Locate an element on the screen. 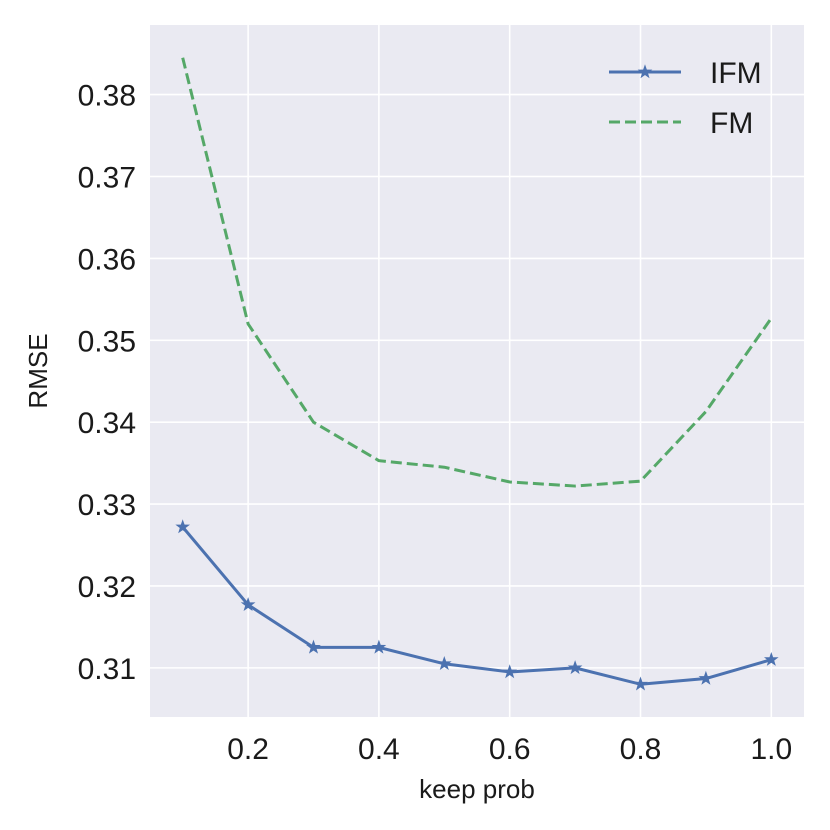 The image size is (830, 830). x-tick-label: 1.0 is located at coordinates (771, 749).